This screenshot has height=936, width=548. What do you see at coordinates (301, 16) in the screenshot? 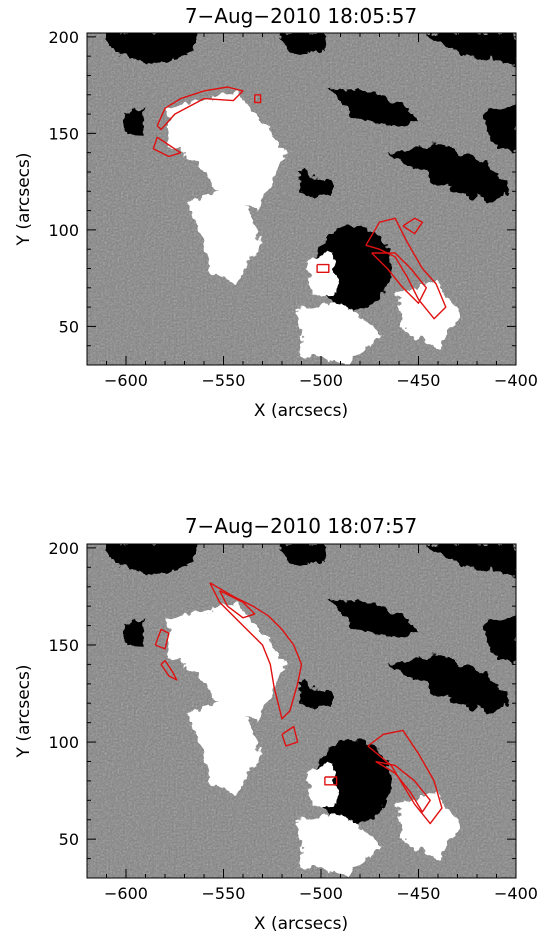
I see `panel-title: 7−Aug−2010 18:05:57` at bounding box center [301, 16].